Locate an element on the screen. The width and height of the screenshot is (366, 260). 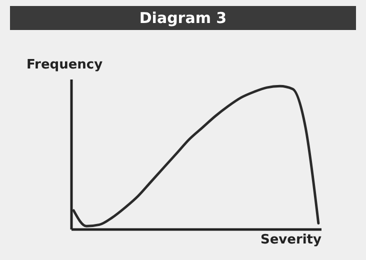
x-axis-title: Severity is located at coordinates (291, 240).